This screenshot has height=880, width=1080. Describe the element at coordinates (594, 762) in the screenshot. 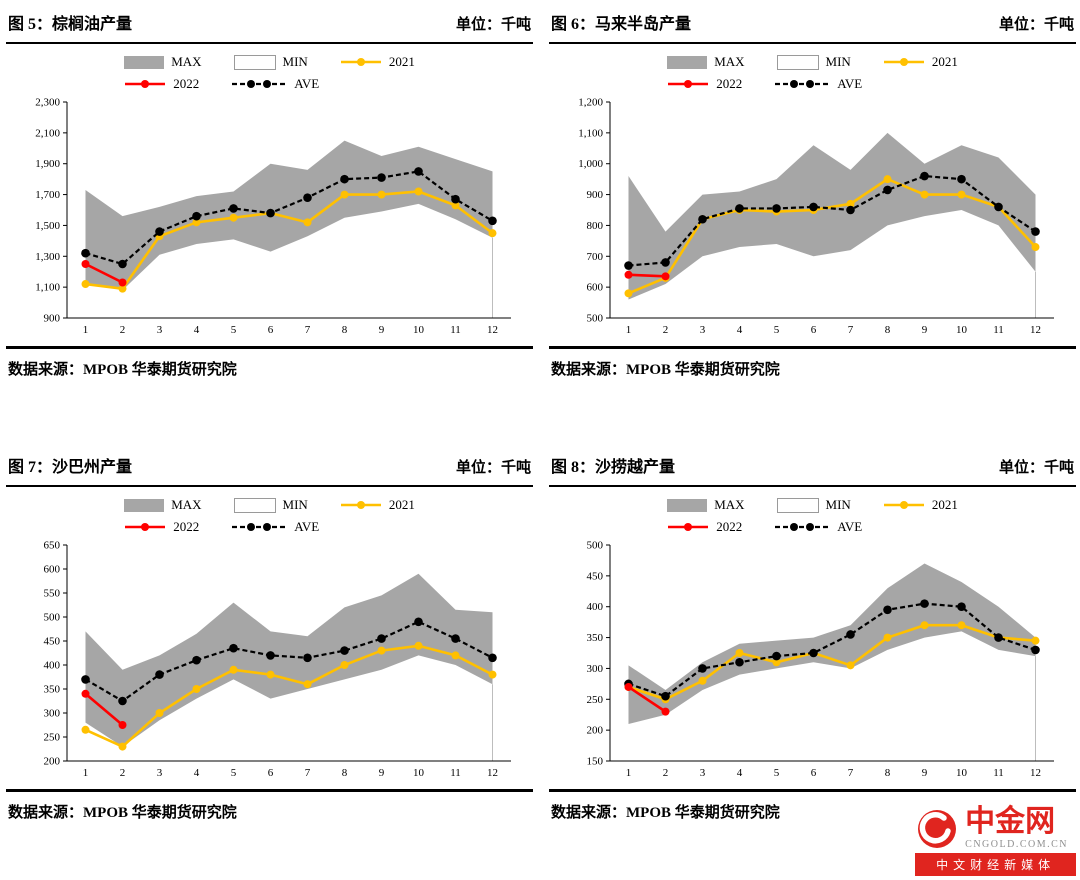

I see `svg-text: 150` at that location.